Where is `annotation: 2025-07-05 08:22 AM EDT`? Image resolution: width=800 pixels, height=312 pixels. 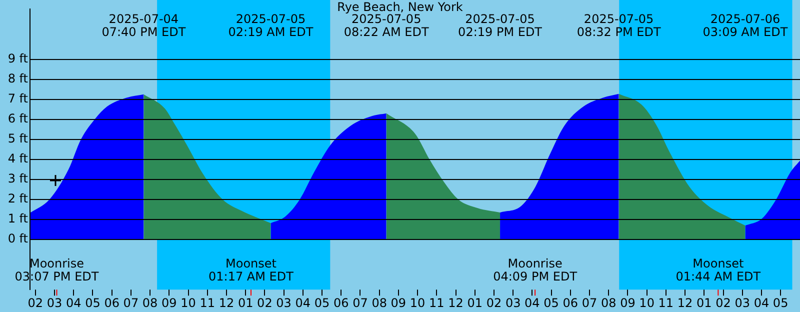
annotation: 2025-07-05 08:22 AM EDT is located at coordinates (387, 25).